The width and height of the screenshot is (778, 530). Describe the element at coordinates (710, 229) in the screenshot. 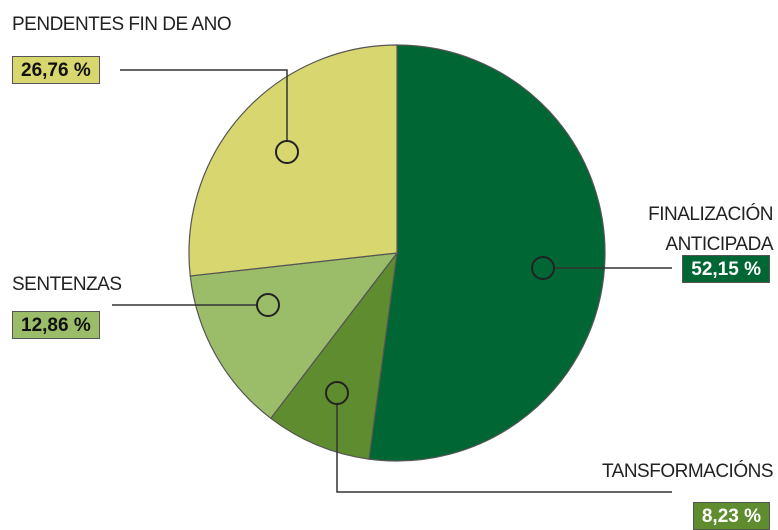

I see `slice-label: FINALIZACIÓN ANTICIPADA` at that location.